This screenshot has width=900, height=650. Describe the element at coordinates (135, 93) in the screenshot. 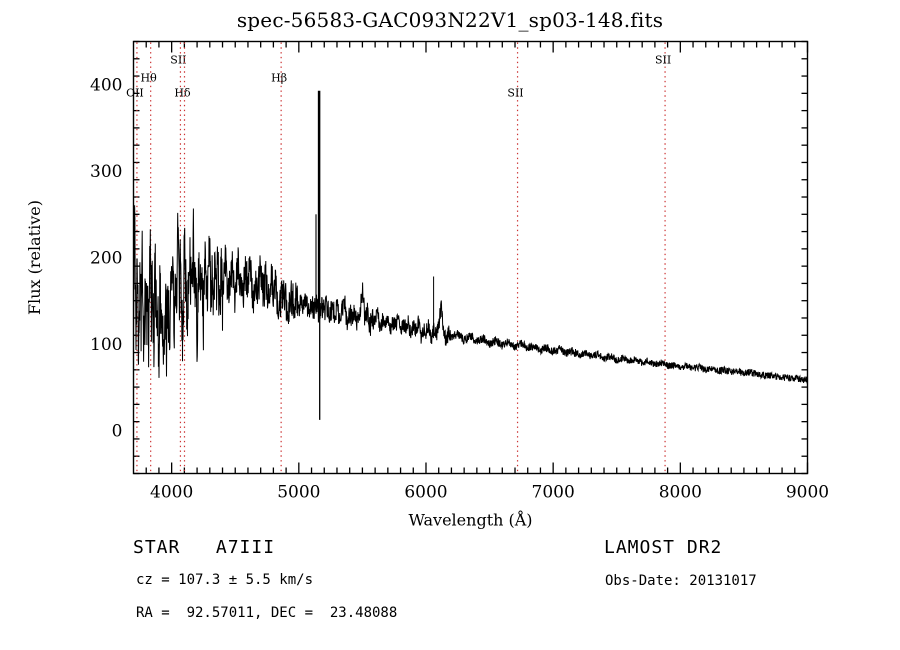

I see `spectral-line-label: OII` at that location.